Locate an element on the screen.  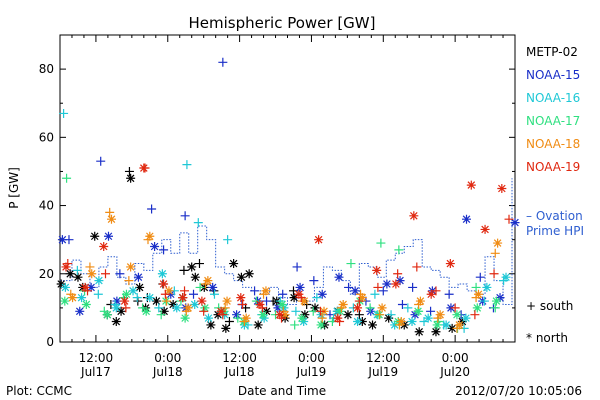
x-tick-label-time: 12:00 is located at coordinates (96, 358).